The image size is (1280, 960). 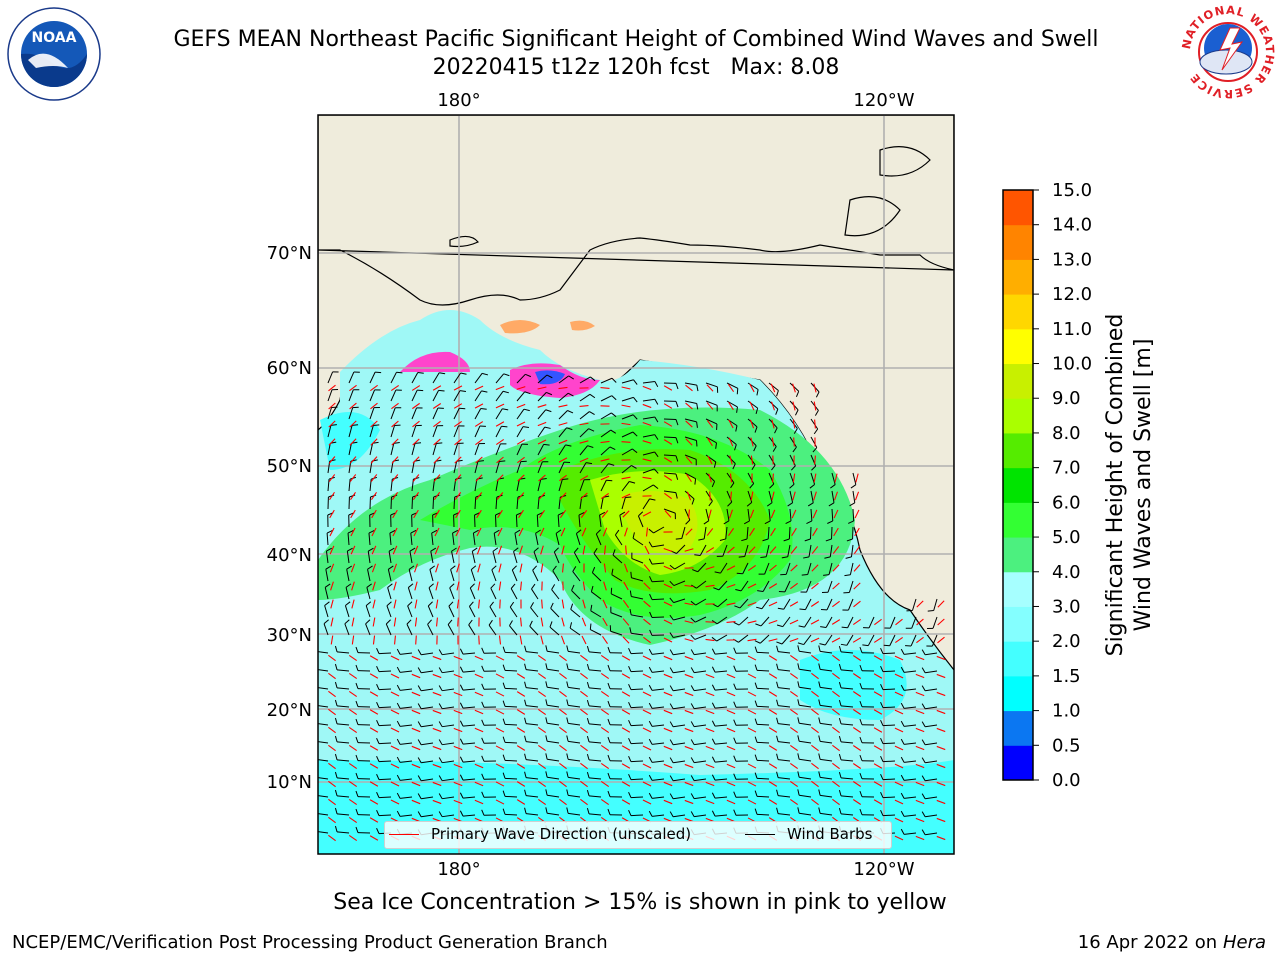 I want to click on colorbar-tick-label: 11.0, so click(x=1072, y=329).